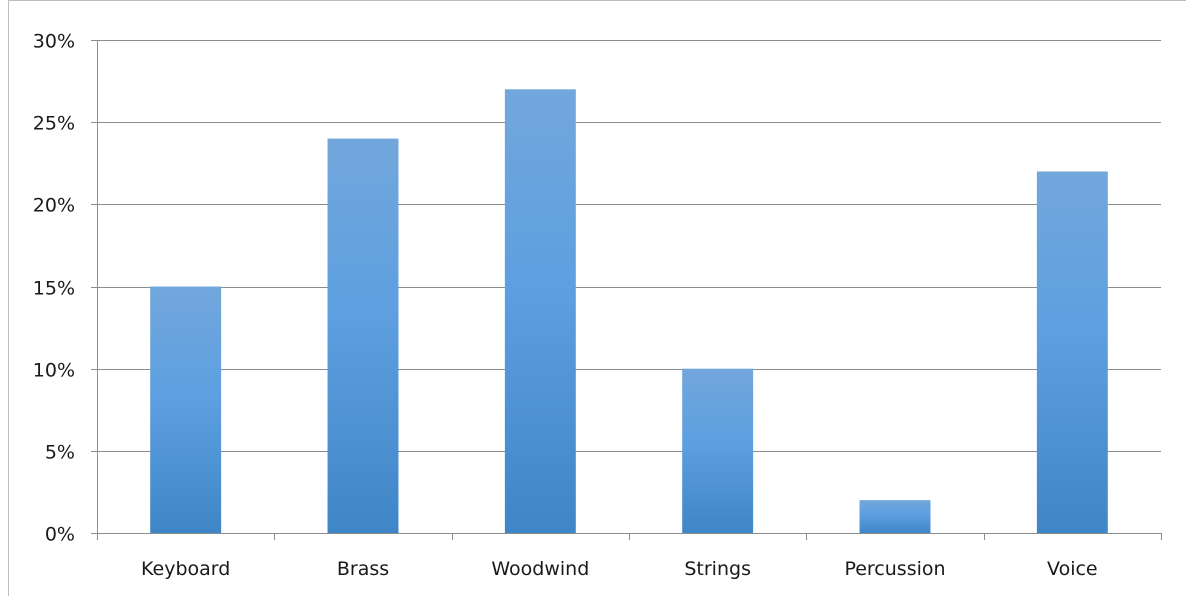 This screenshot has width=1186, height=601. What do you see at coordinates (363, 569) in the screenshot?
I see `x-tick-label-brass: Brass` at bounding box center [363, 569].